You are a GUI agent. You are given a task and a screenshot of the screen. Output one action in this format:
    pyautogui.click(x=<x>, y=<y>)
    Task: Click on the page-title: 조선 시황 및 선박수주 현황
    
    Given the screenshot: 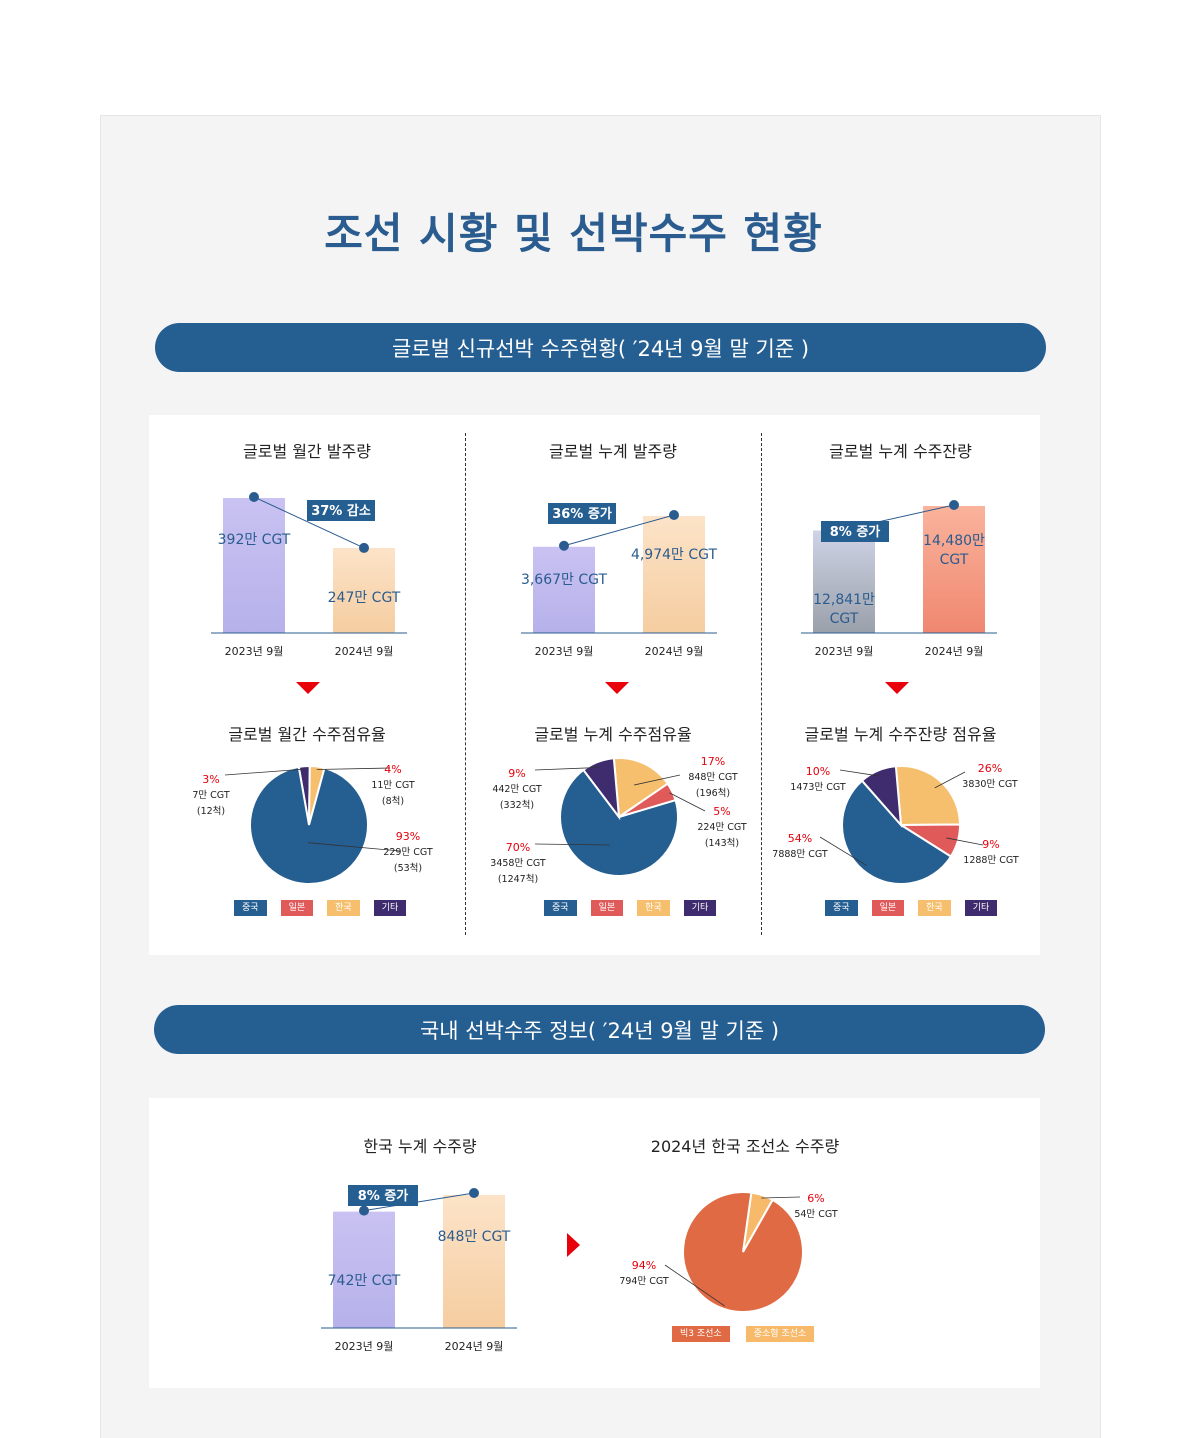 What is the action you would take?
    pyautogui.click(x=573, y=233)
    